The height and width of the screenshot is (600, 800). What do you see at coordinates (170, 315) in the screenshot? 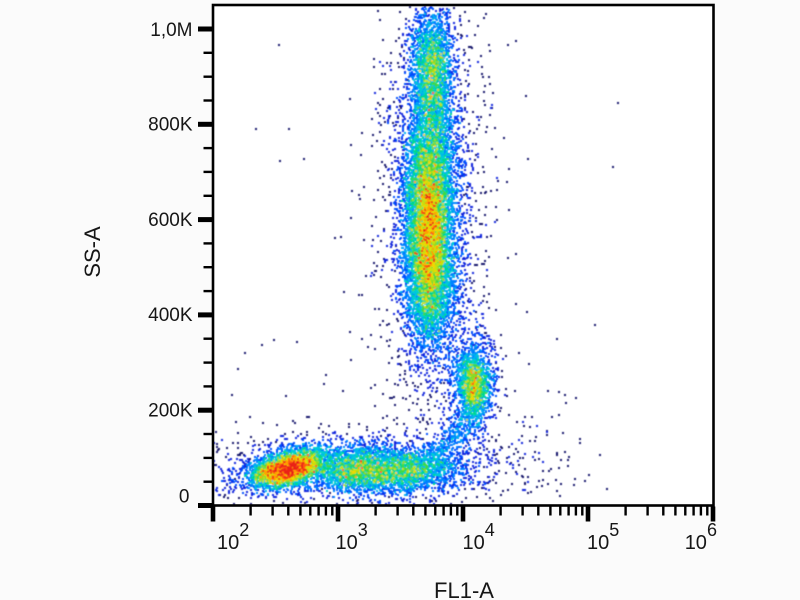
I see `svg-text: 400K` at bounding box center [170, 315].